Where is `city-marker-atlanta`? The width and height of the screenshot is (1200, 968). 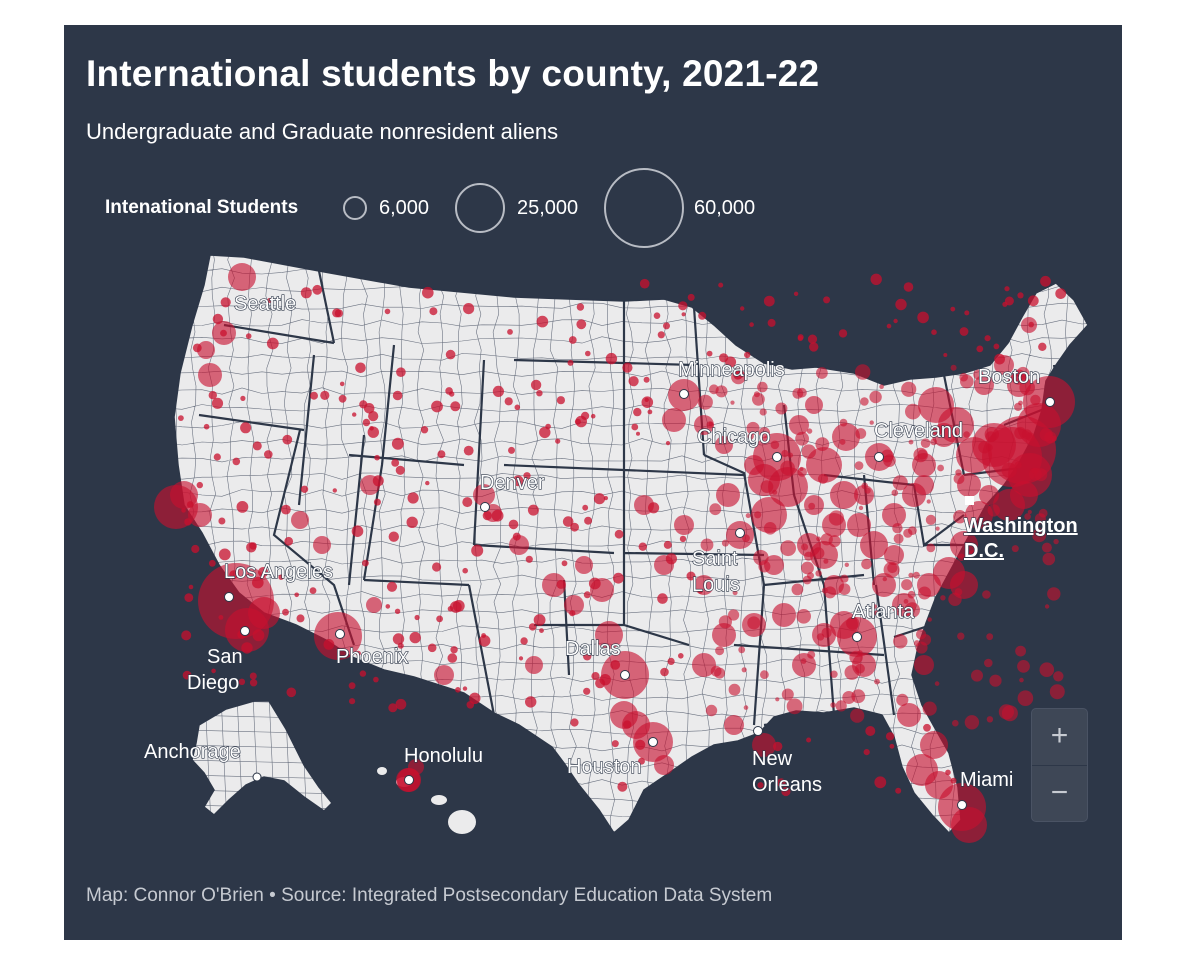
city-marker-atlanta is located at coordinates (857, 637).